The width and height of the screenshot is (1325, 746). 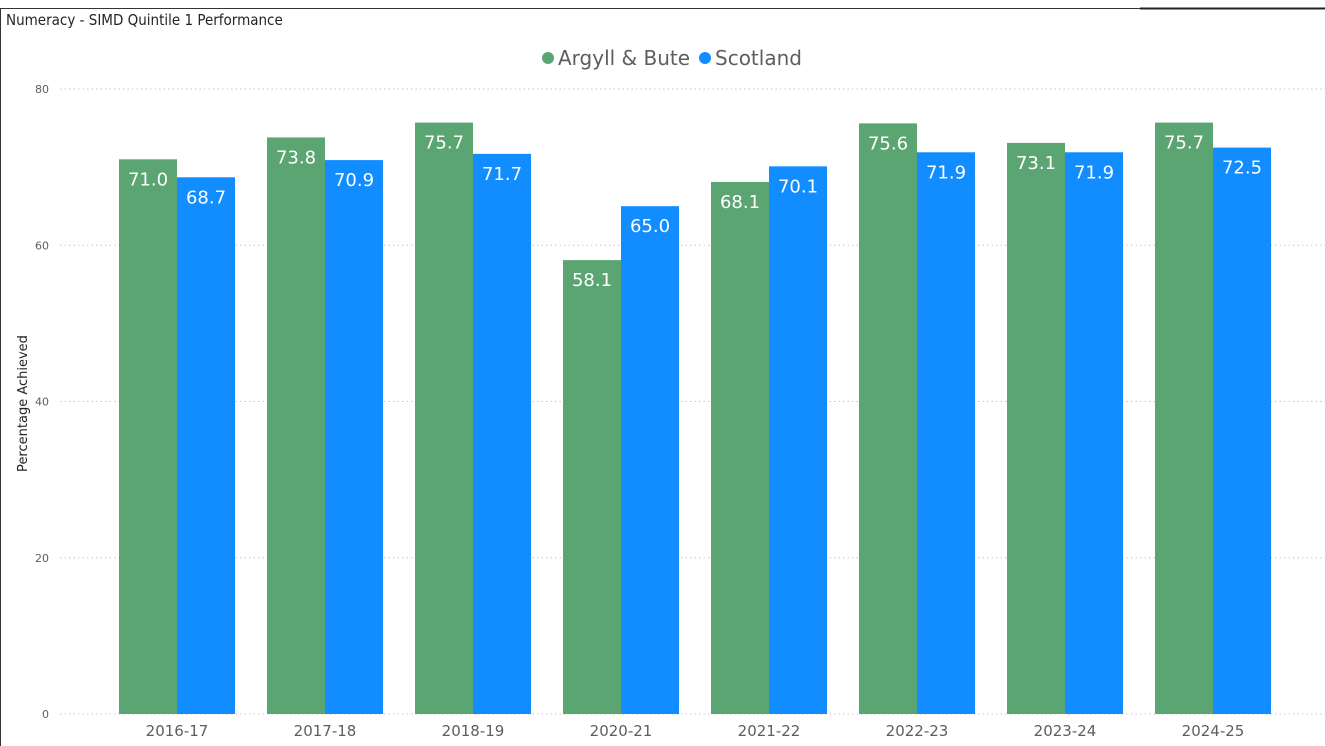 I want to click on legend-label-scotland: Scotland, so click(x=758, y=58).